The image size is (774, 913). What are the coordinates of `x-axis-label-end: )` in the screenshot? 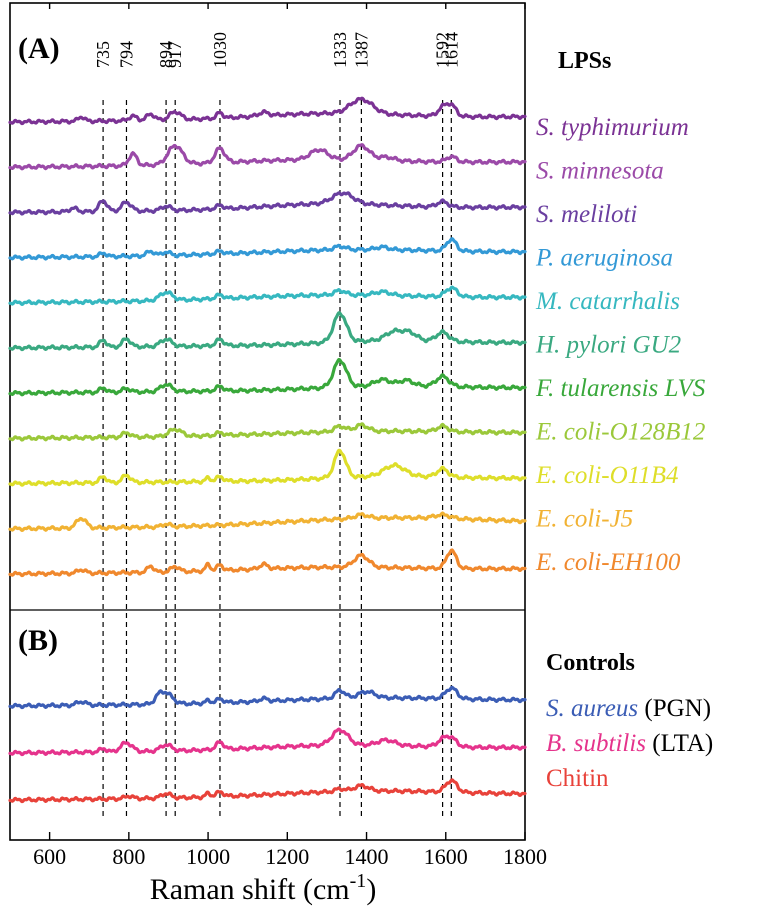 It's located at (371, 889).